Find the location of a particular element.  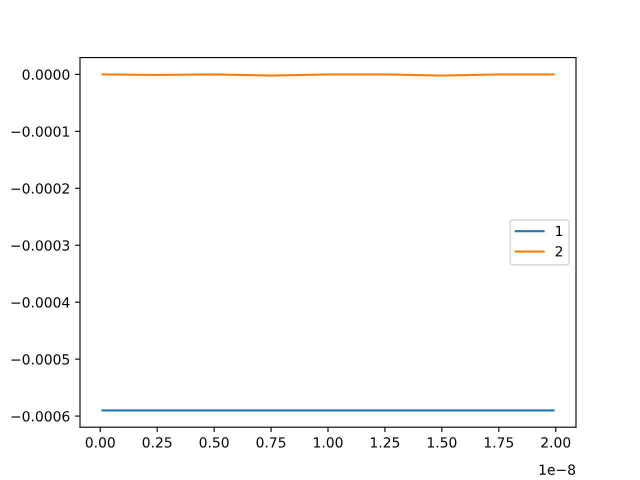

legend-label: 1 is located at coordinates (559, 231).